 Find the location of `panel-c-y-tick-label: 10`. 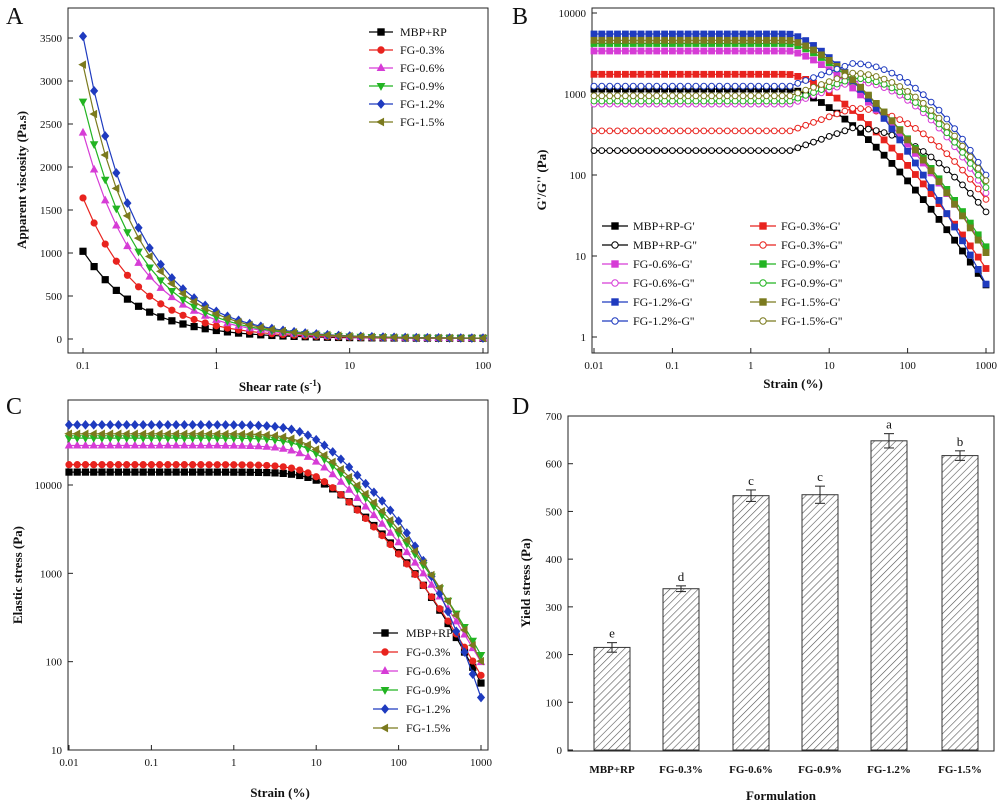

panel-c-y-tick-label: 10 is located at coordinates (57, 751).